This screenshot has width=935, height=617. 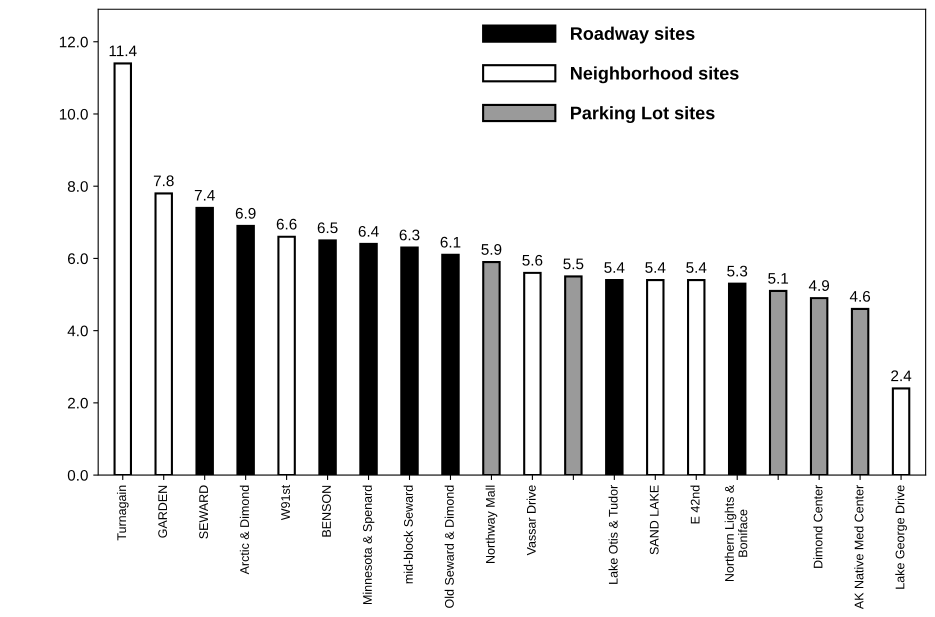 I want to click on data-label: 6.5, so click(x=328, y=228).